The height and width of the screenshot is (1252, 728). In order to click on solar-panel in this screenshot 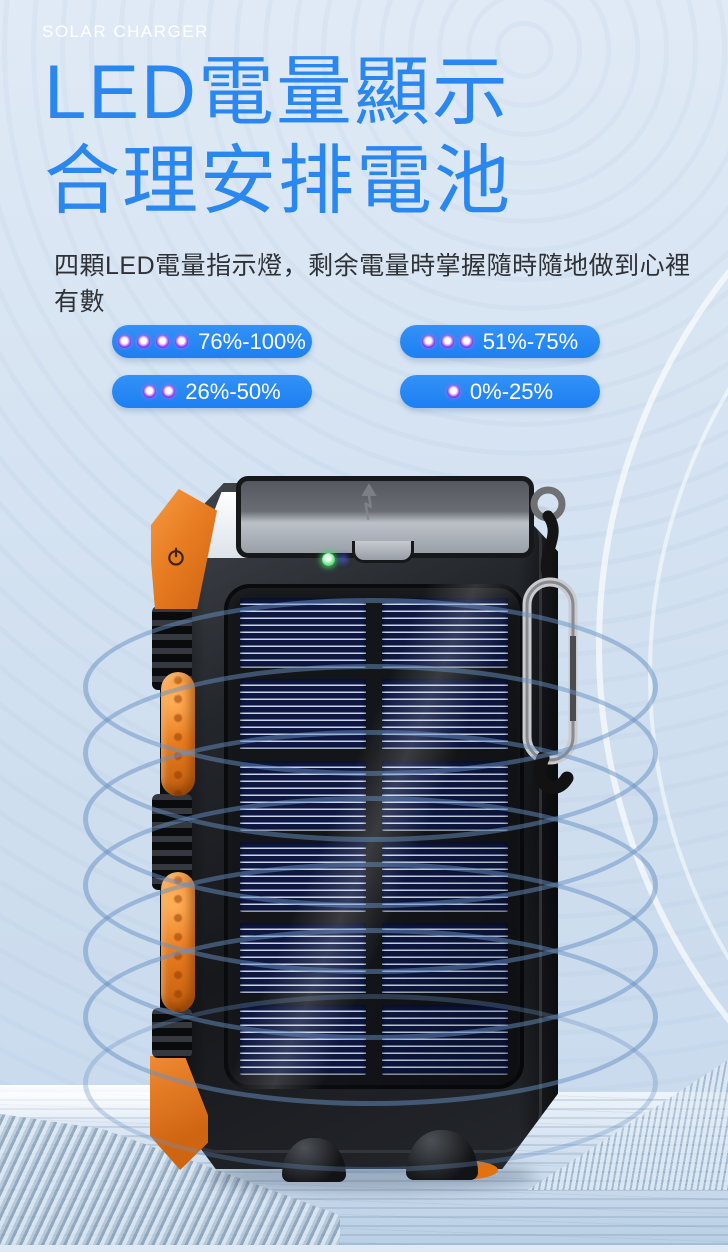, I will do `click(374, 836)`.